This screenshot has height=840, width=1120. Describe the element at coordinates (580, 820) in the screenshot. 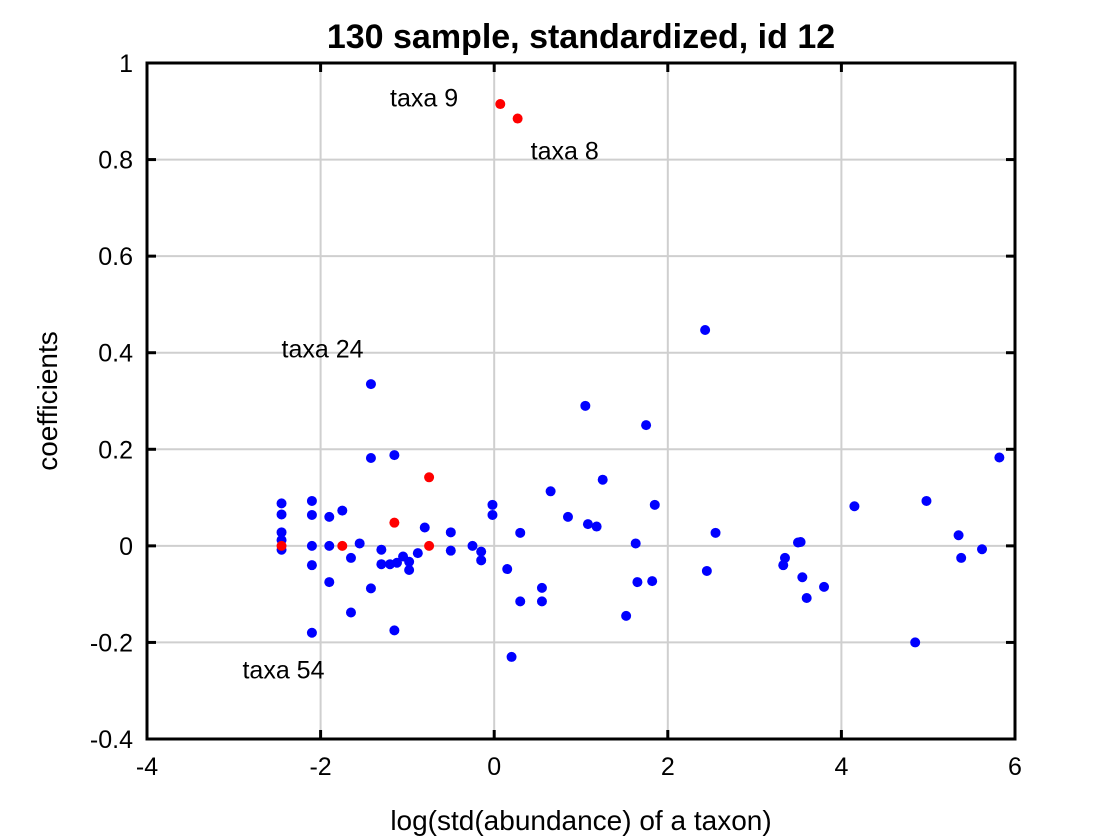

I see `x-axis-label: log(std(abundance) of a taxon)` at that location.